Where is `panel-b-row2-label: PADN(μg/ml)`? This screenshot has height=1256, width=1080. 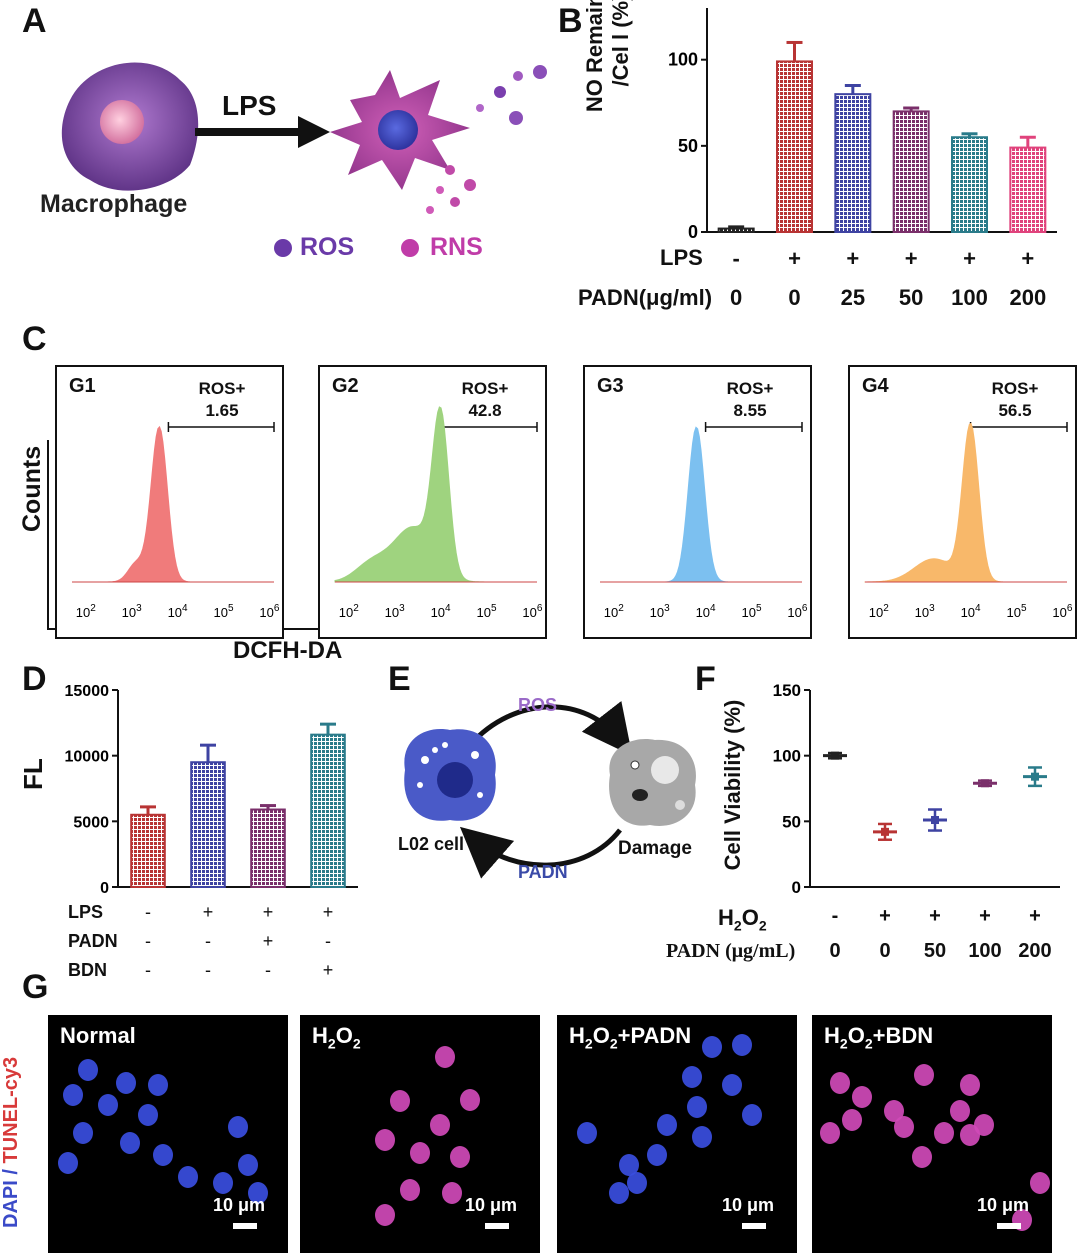 panel-b-row2-label: PADN(μg/ml) is located at coordinates (645, 297).